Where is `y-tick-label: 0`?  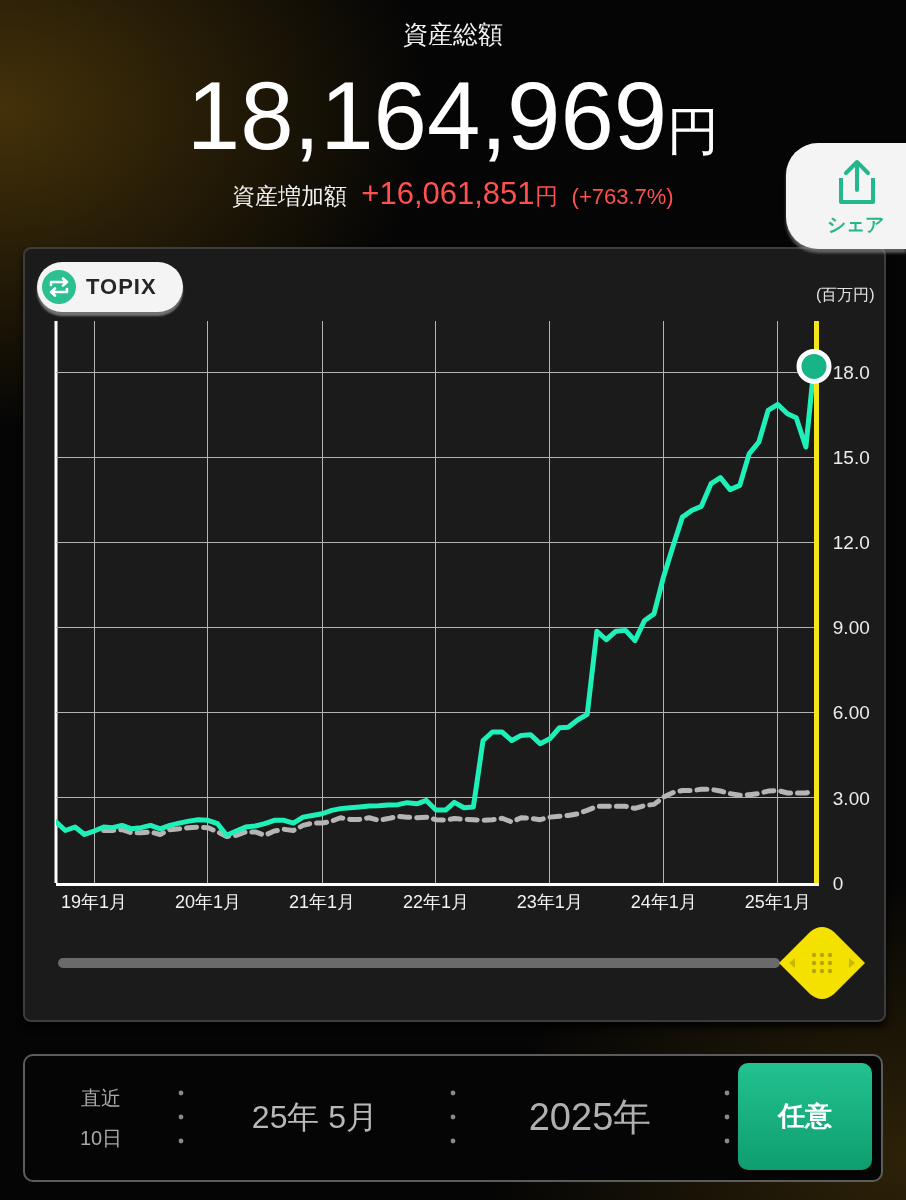 y-tick-label: 0 is located at coordinates (838, 883).